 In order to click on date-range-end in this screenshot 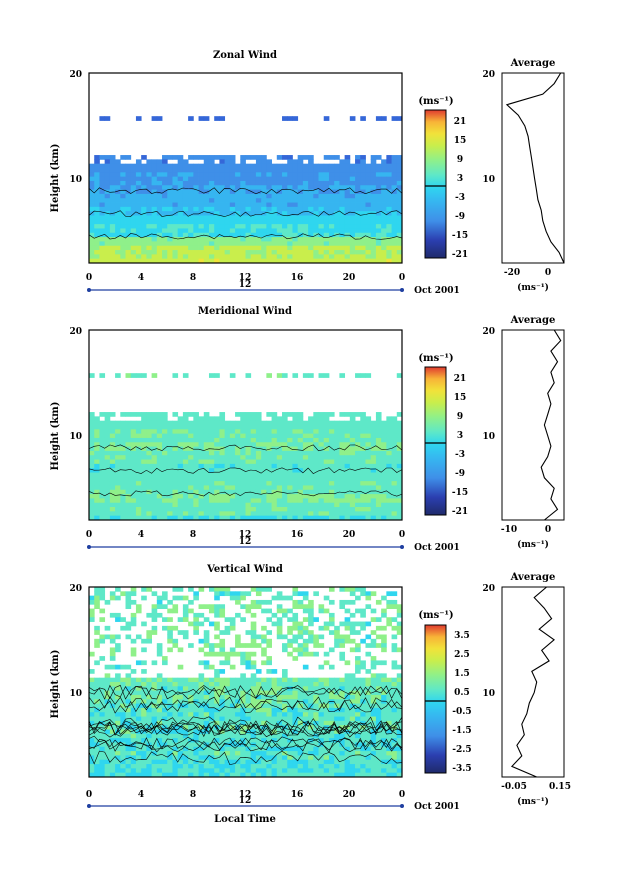, I will do `click(402, 806)`.